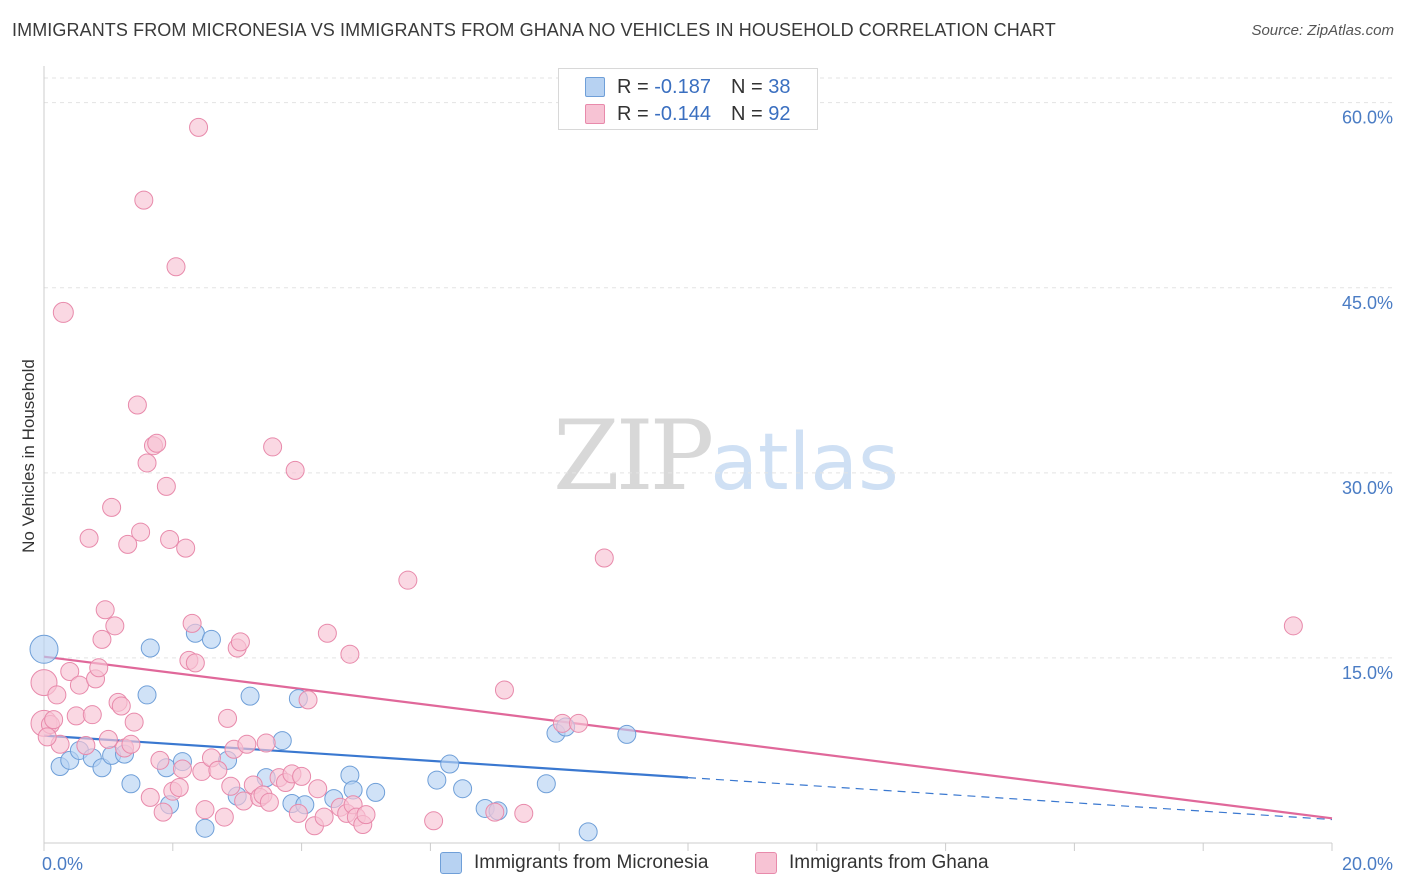 This screenshot has width=1406, height=892. What do you see at coordinates (1367, 303) in the screenshot?
I see `y-tick-label: 45.0%` at bounding box center [1367, 303].